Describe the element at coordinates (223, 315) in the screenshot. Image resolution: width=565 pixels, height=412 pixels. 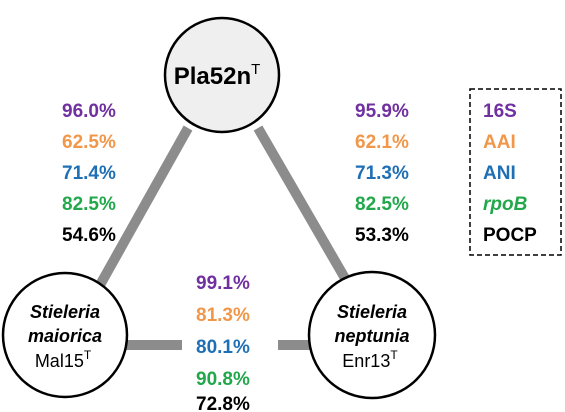
I see `value: 81.3%` at that location.